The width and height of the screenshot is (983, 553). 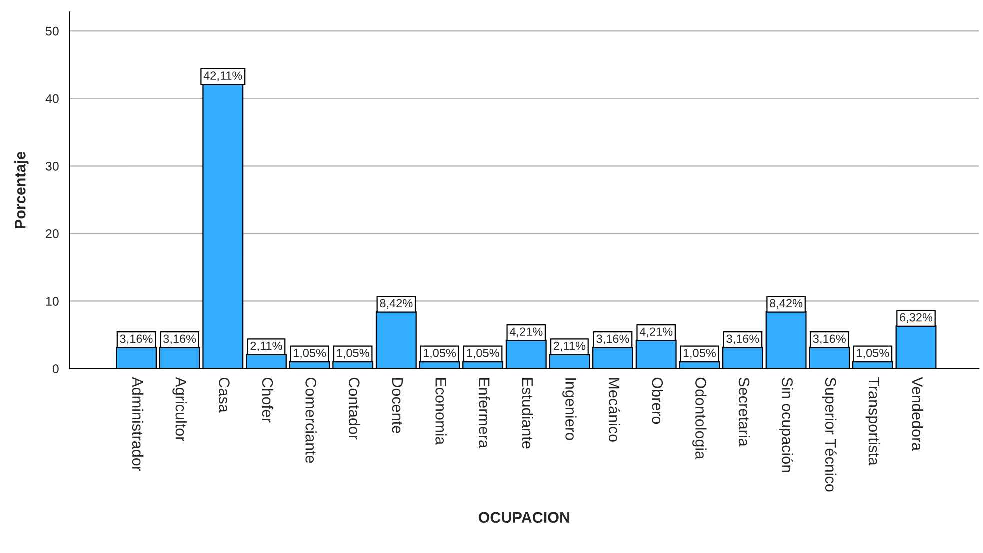 I want to click on x-tick-label: Economia, so click(x=441, y=412).